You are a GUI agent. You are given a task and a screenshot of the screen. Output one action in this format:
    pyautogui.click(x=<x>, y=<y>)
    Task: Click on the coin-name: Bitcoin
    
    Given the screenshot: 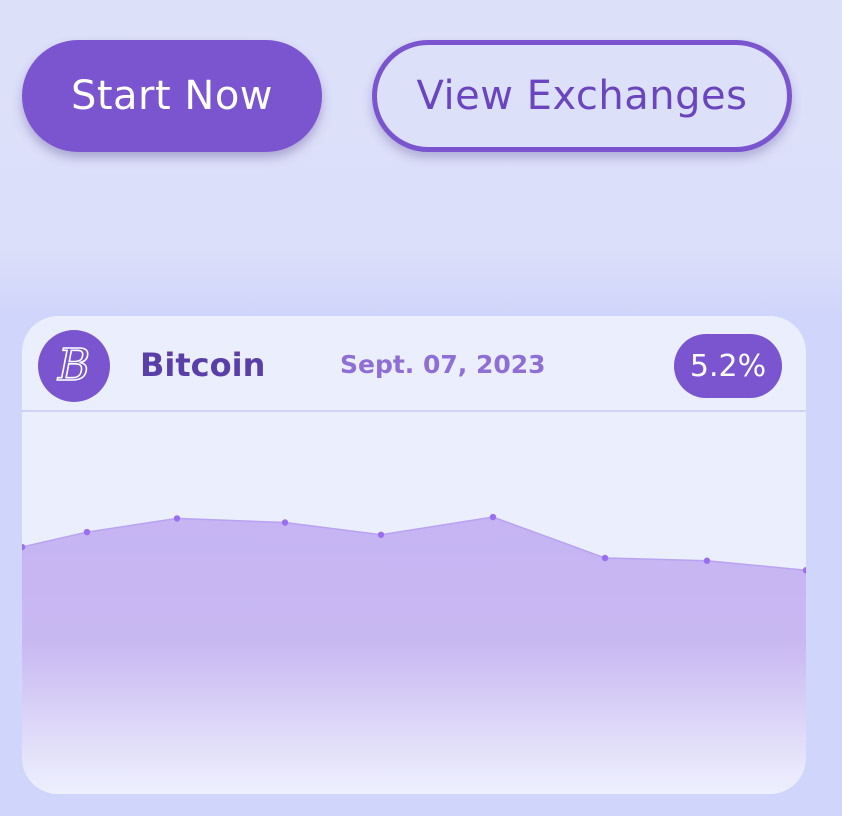 What is the action you would take?
    pyautogui.click(x=203, y=365)
    